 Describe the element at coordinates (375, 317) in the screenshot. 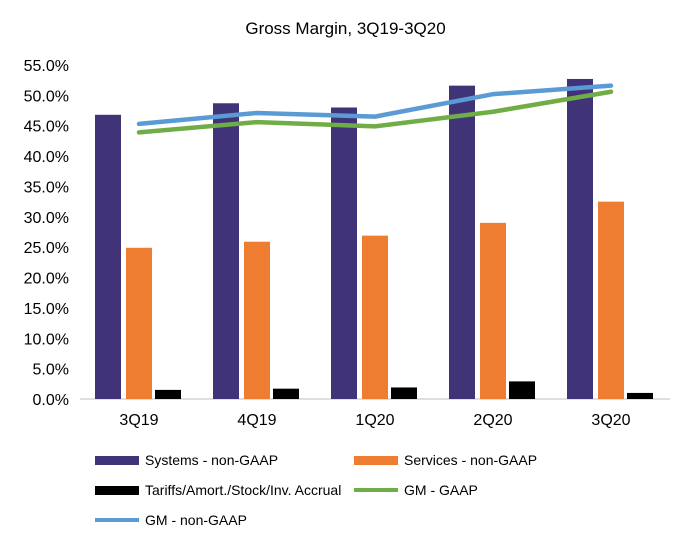

I see `bar-services-1q20` at that location.